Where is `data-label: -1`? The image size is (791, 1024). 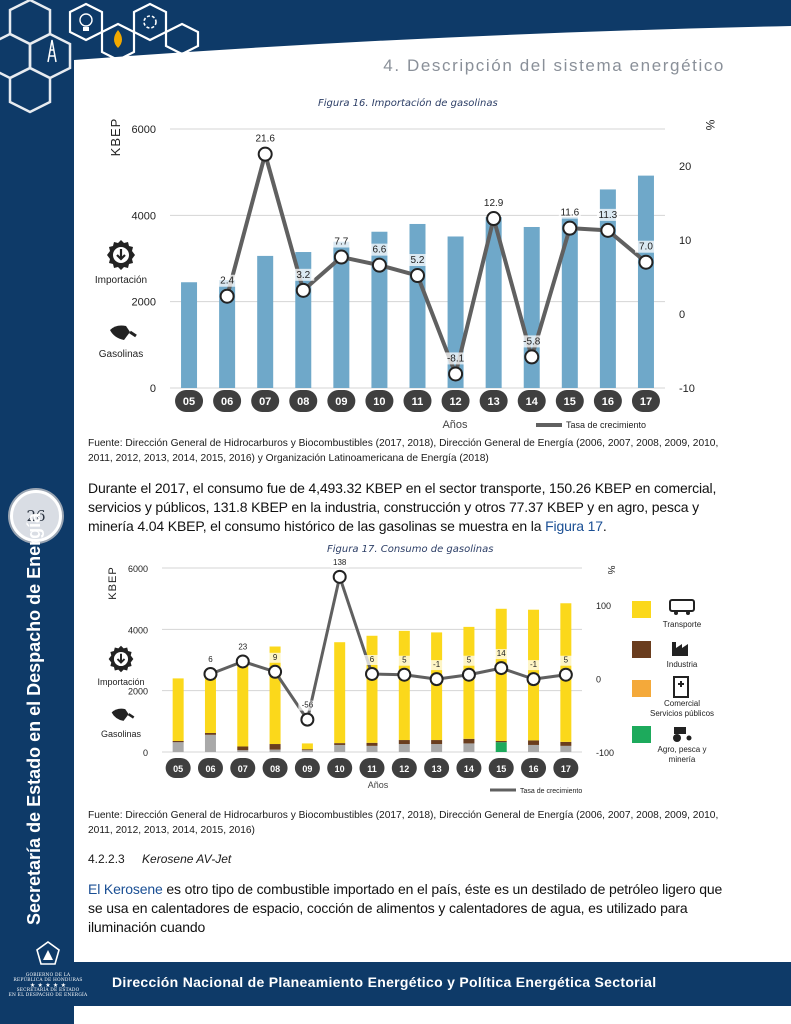 data-label: -1 is located at coordinates (534, 664).